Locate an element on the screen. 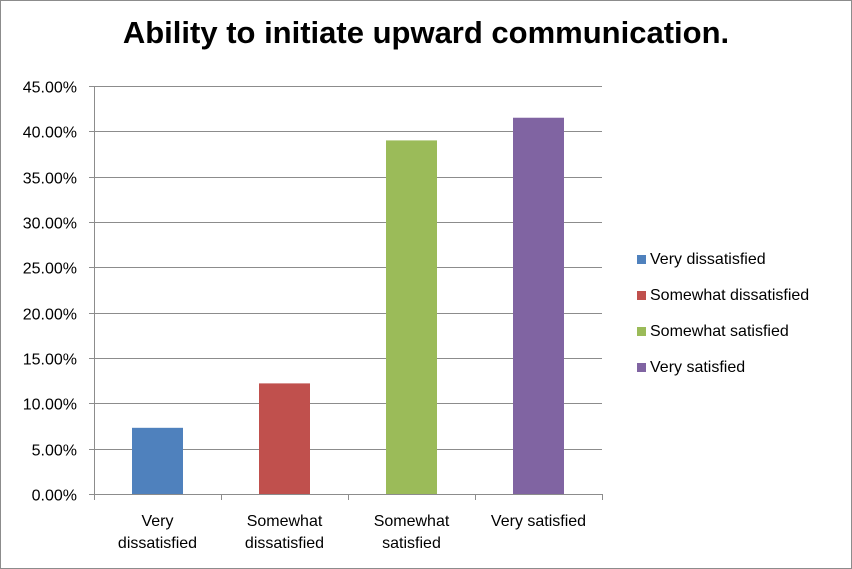  y-tick-label: 35.00% is located at coordinates (50, 179).